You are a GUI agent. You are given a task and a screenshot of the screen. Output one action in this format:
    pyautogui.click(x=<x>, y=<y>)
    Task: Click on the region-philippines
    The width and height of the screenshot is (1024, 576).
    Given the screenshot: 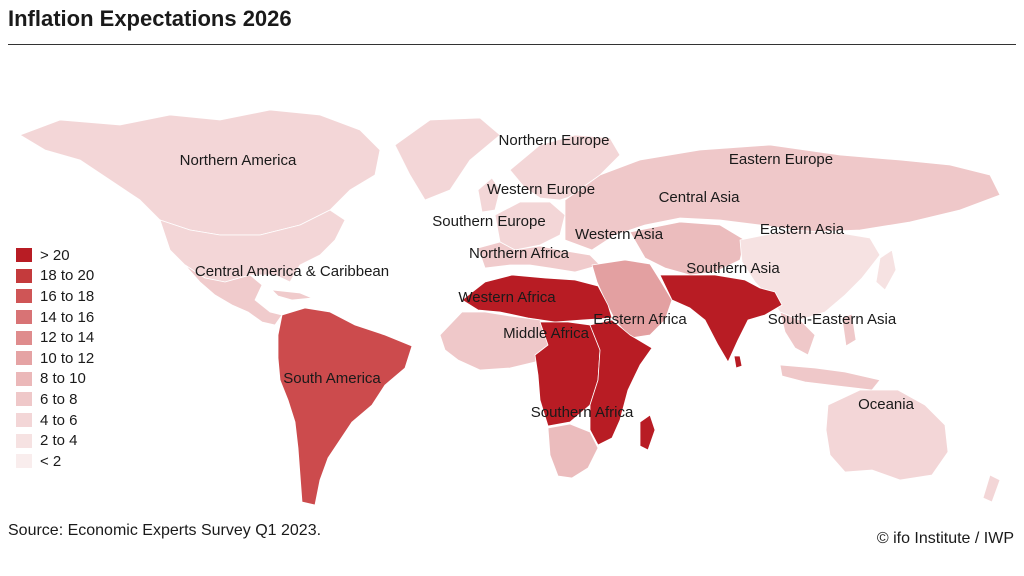 What is the action you would take?
    pyautogui.click(x=849, y=330)
    